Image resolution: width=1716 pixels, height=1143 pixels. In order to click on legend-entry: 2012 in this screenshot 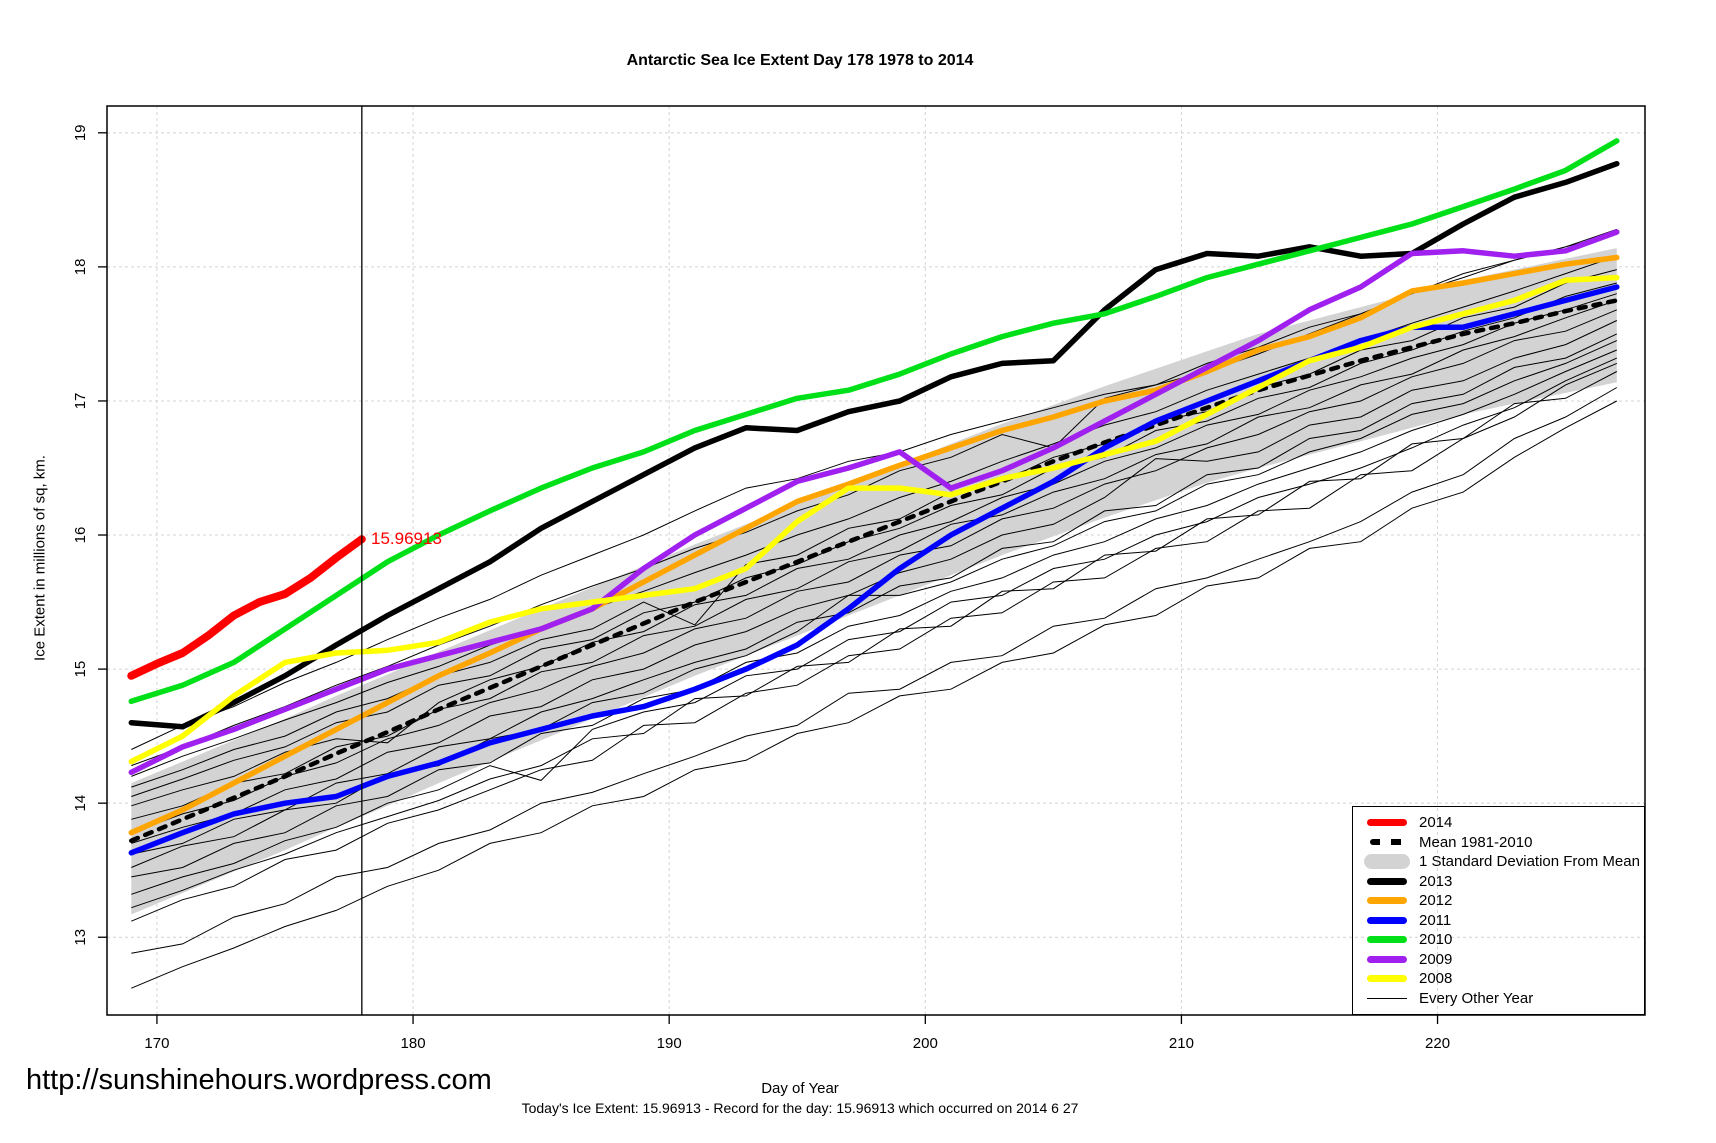, I will do `click(1498, 901)`.